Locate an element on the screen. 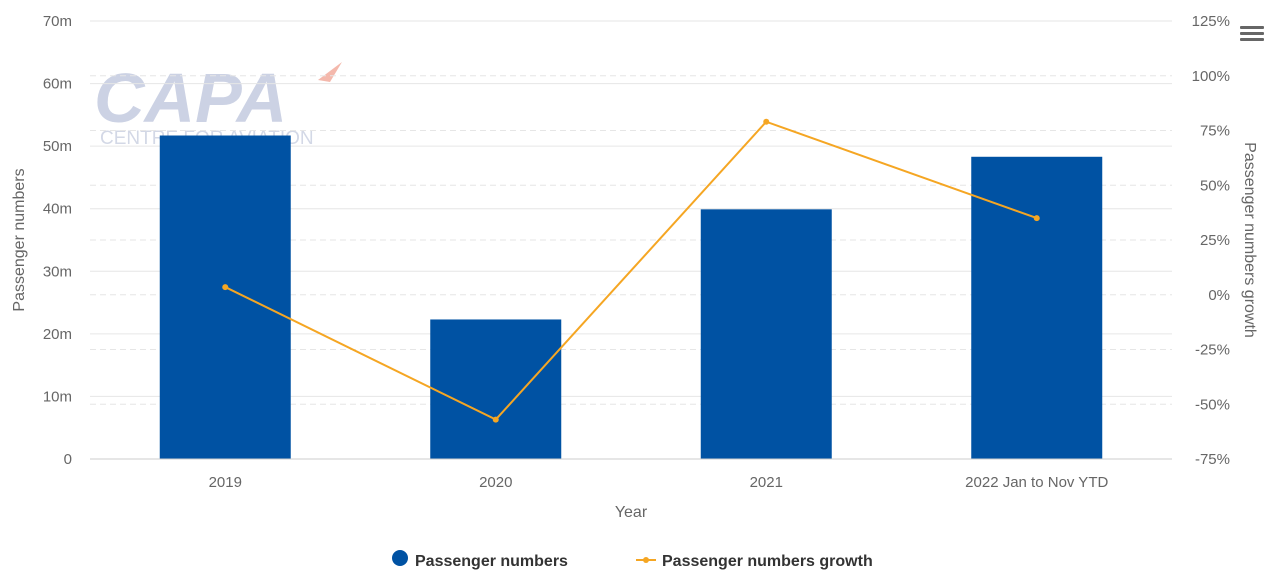 The height and width of the screenshot is (581, 1277). legend-line-dot is located at coordinates (646, 560).